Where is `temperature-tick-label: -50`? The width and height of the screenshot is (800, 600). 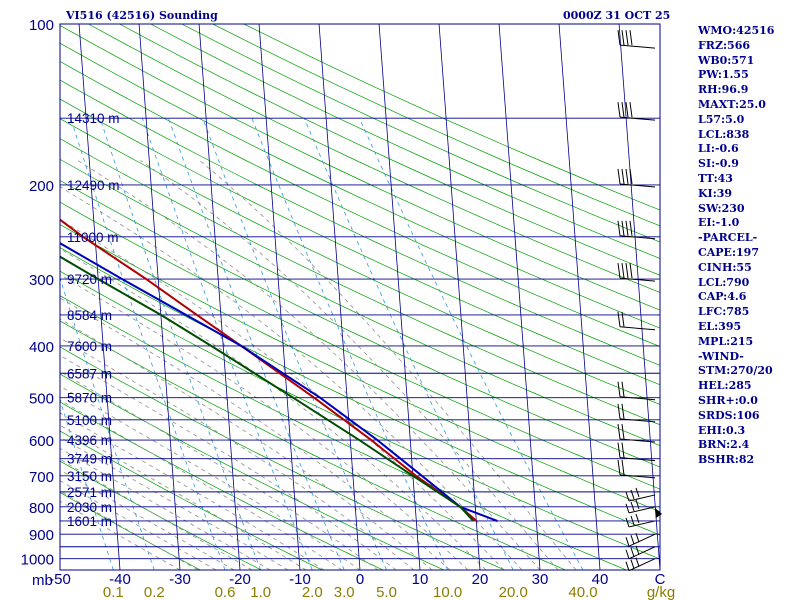 temperature-tick-label: -50 is located at coordinates (60, 579).